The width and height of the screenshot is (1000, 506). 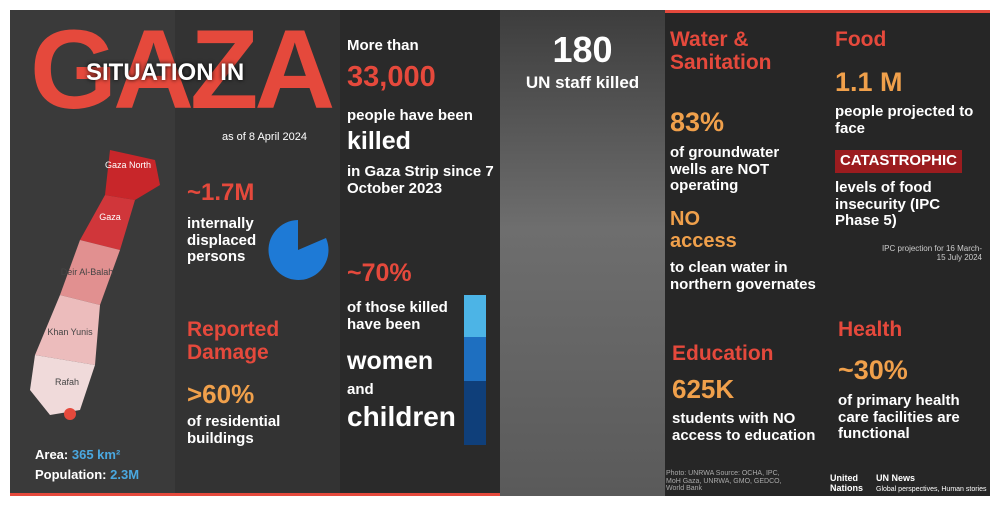 What do you see at coordinates (96, 454) in the screenshot?
I see `area-value: 365 km²` at bounding box center [96, 454].